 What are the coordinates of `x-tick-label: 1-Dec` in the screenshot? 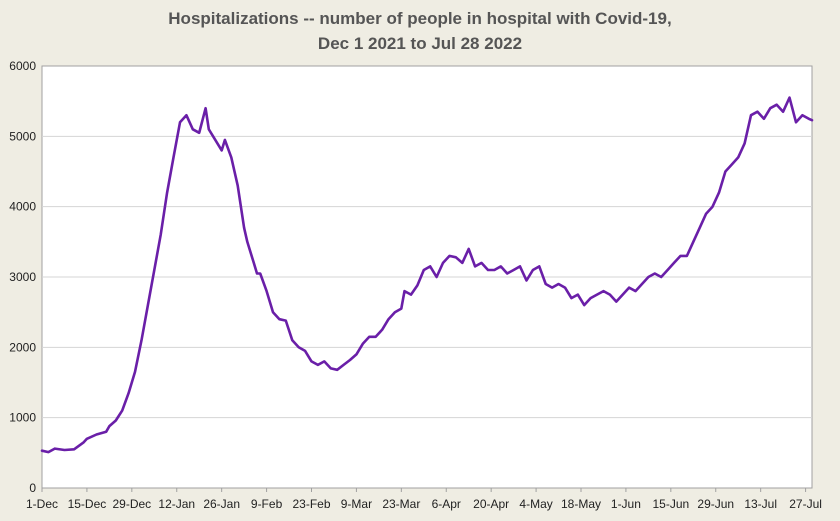 It's located at (42, 504).